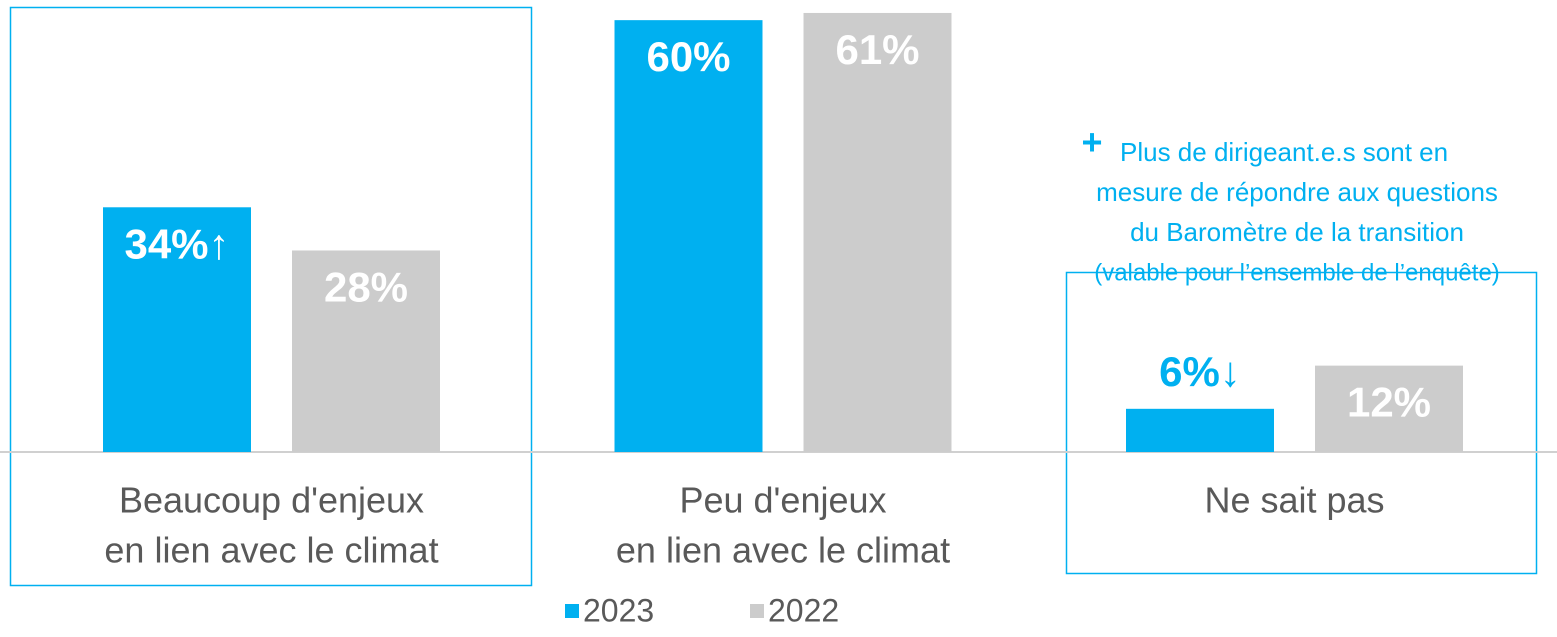 Image resolution: width=1557 pixels, height=637 pixels. I want to click on highlight-box, so click(1301, 423).